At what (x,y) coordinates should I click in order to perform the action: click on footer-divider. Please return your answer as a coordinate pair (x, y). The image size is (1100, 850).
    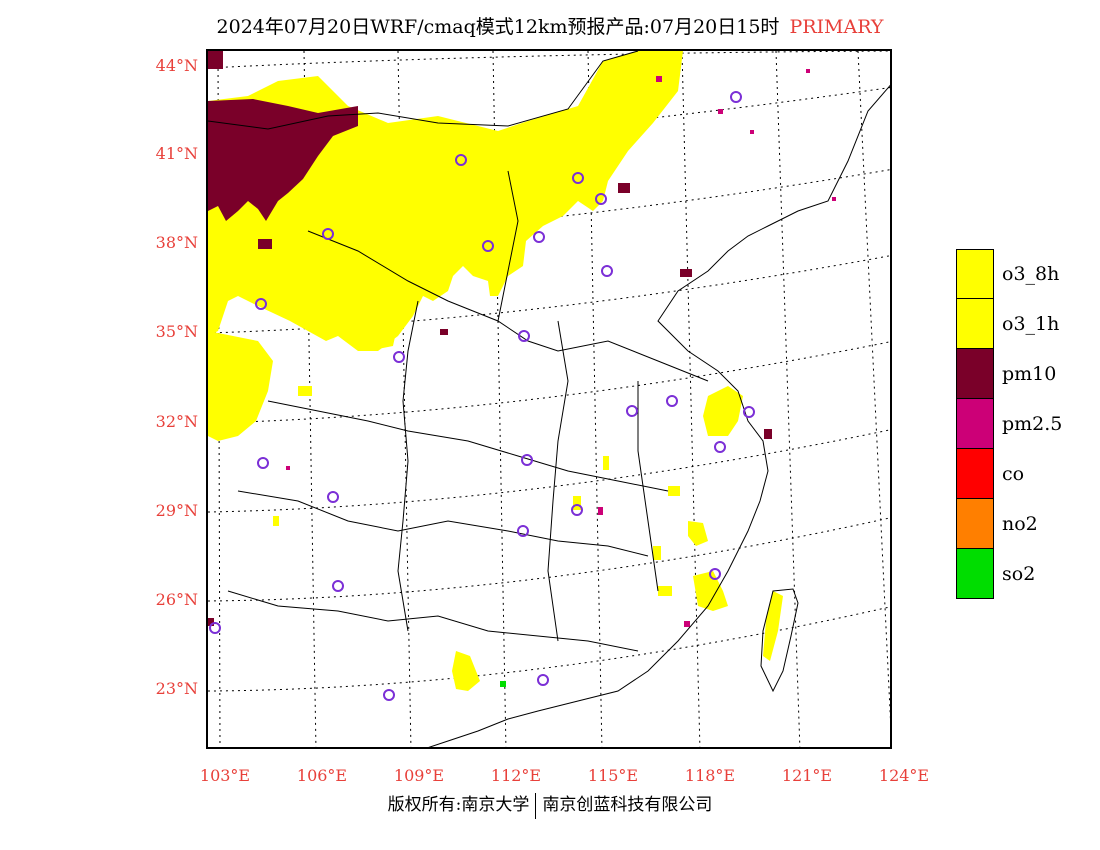
    Looking at the image, I should click on (536, 805).